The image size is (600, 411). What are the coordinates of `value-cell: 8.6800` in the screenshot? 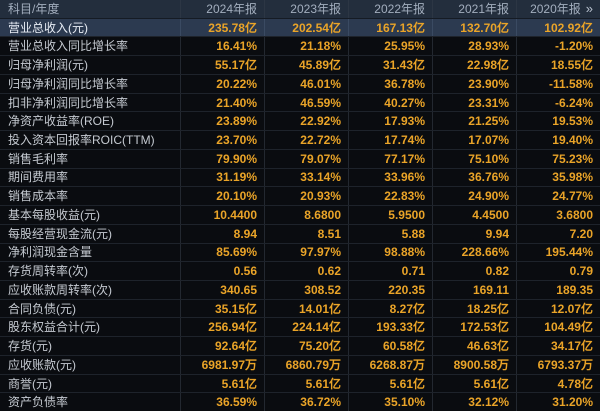 It's located at (306, 215).